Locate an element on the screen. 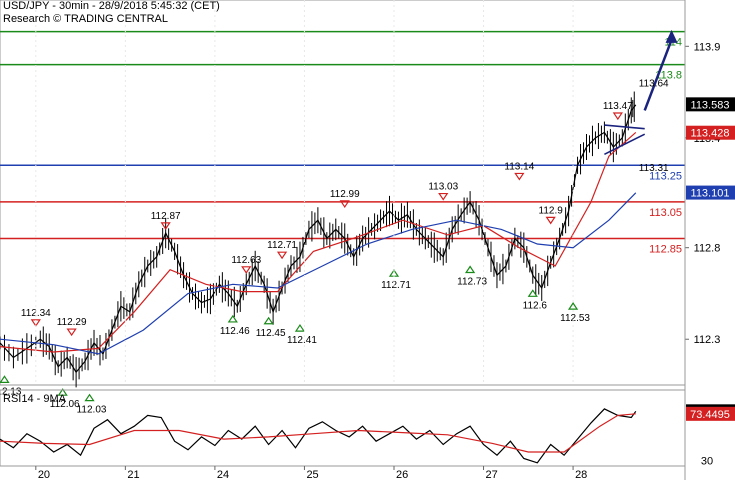 Image resolution: width=735 pixels, height=480 pixels. pivot-high-label: 112.34 is located at coordinates (36, 313).